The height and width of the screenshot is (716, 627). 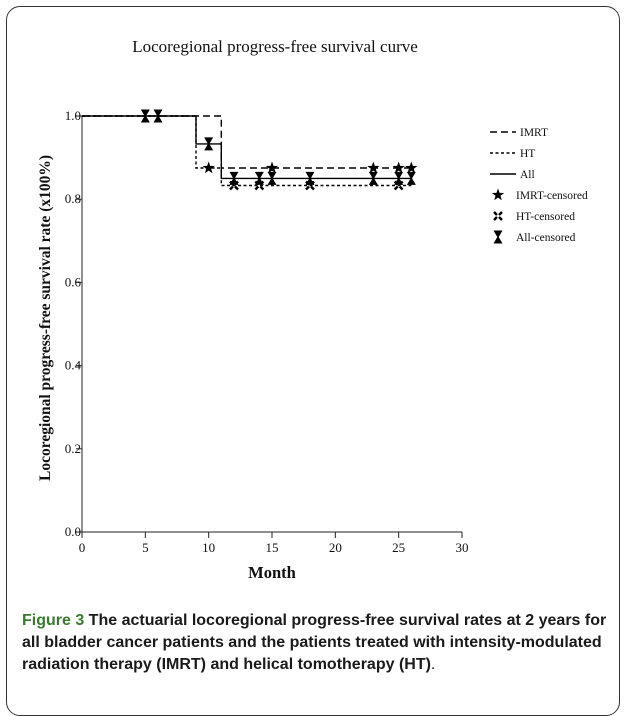 What do you see at coordinates (247, 142) in the screenshot?
I see `series-line-imrt` at bounding box center [247, 142].